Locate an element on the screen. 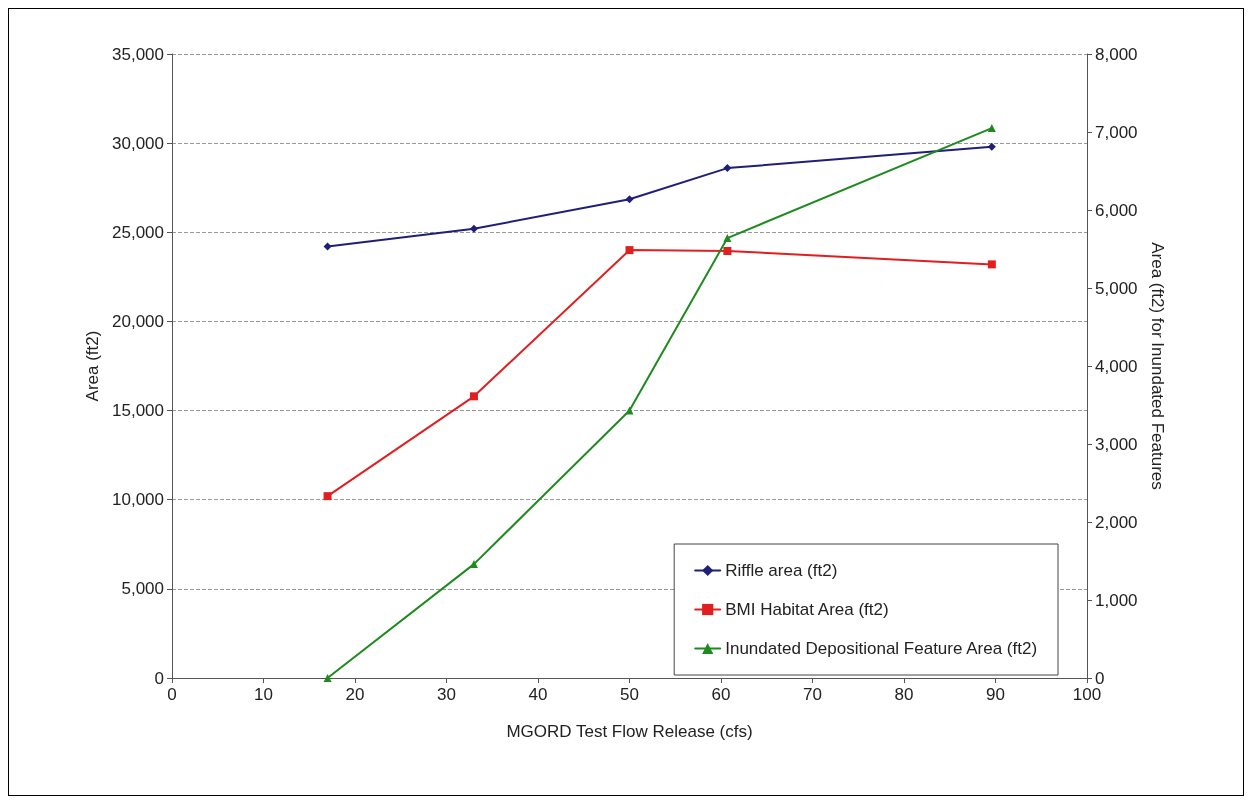  y2-tick-label: 0 is located at coordinates (1100, 678).